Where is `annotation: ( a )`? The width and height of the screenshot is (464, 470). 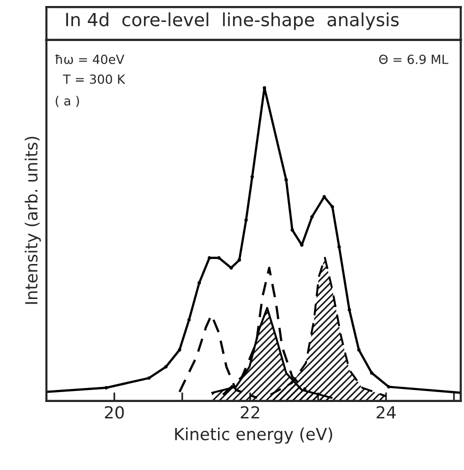
annotation: ( a ) is located at coordinates (67, 102).